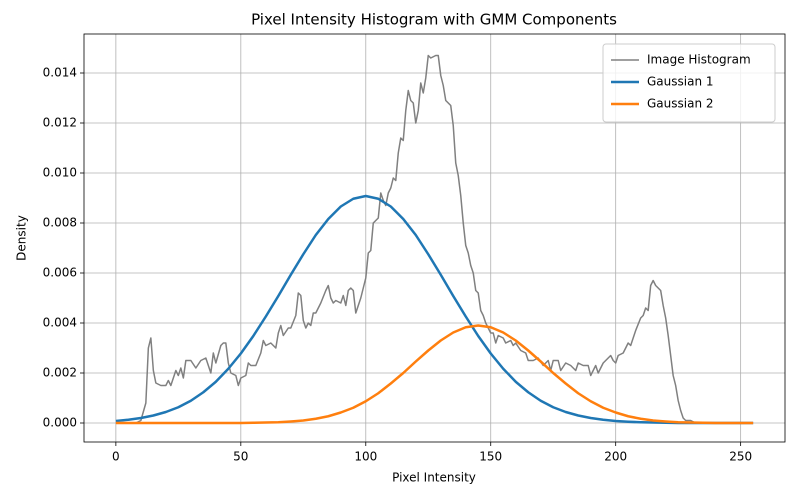 The width and height of the screenshot is (800, 500). What do you see at coordinates (60, 73) in the screenshot?
I see `y-tick-label: 0.014` at bounding box center [60, 73].